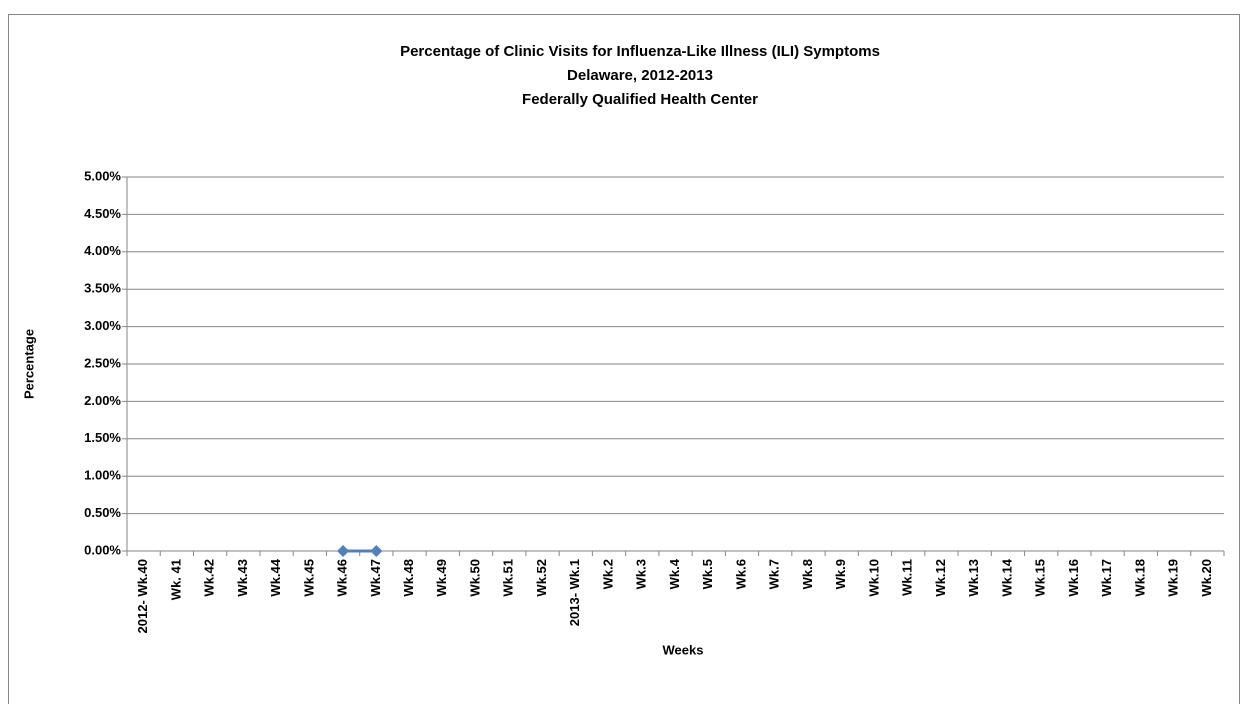 This screenshot has height=704, width=1247. Describe the element at coordinates (408, 578) in the screenshot. I see `x-tick-label: Wk.48` at that location.